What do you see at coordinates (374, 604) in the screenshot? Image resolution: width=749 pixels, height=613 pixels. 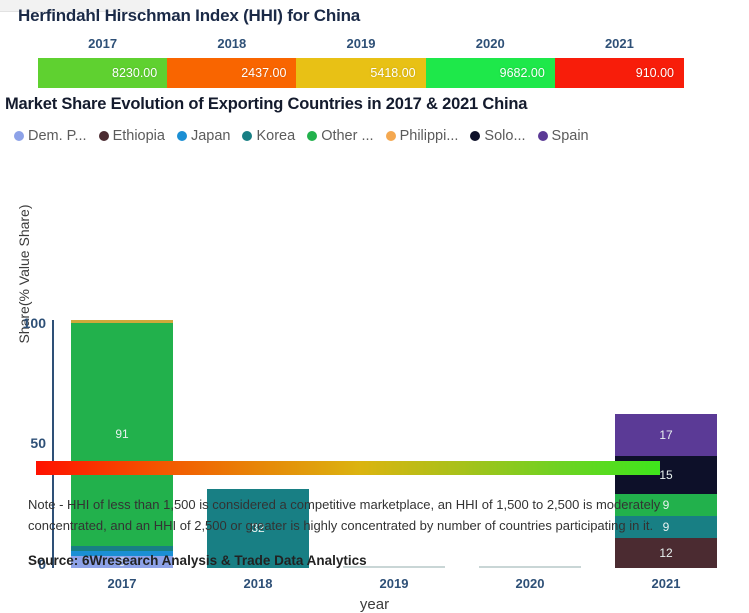 I see `x-axis-title: year` at bounding box center [374, 604].